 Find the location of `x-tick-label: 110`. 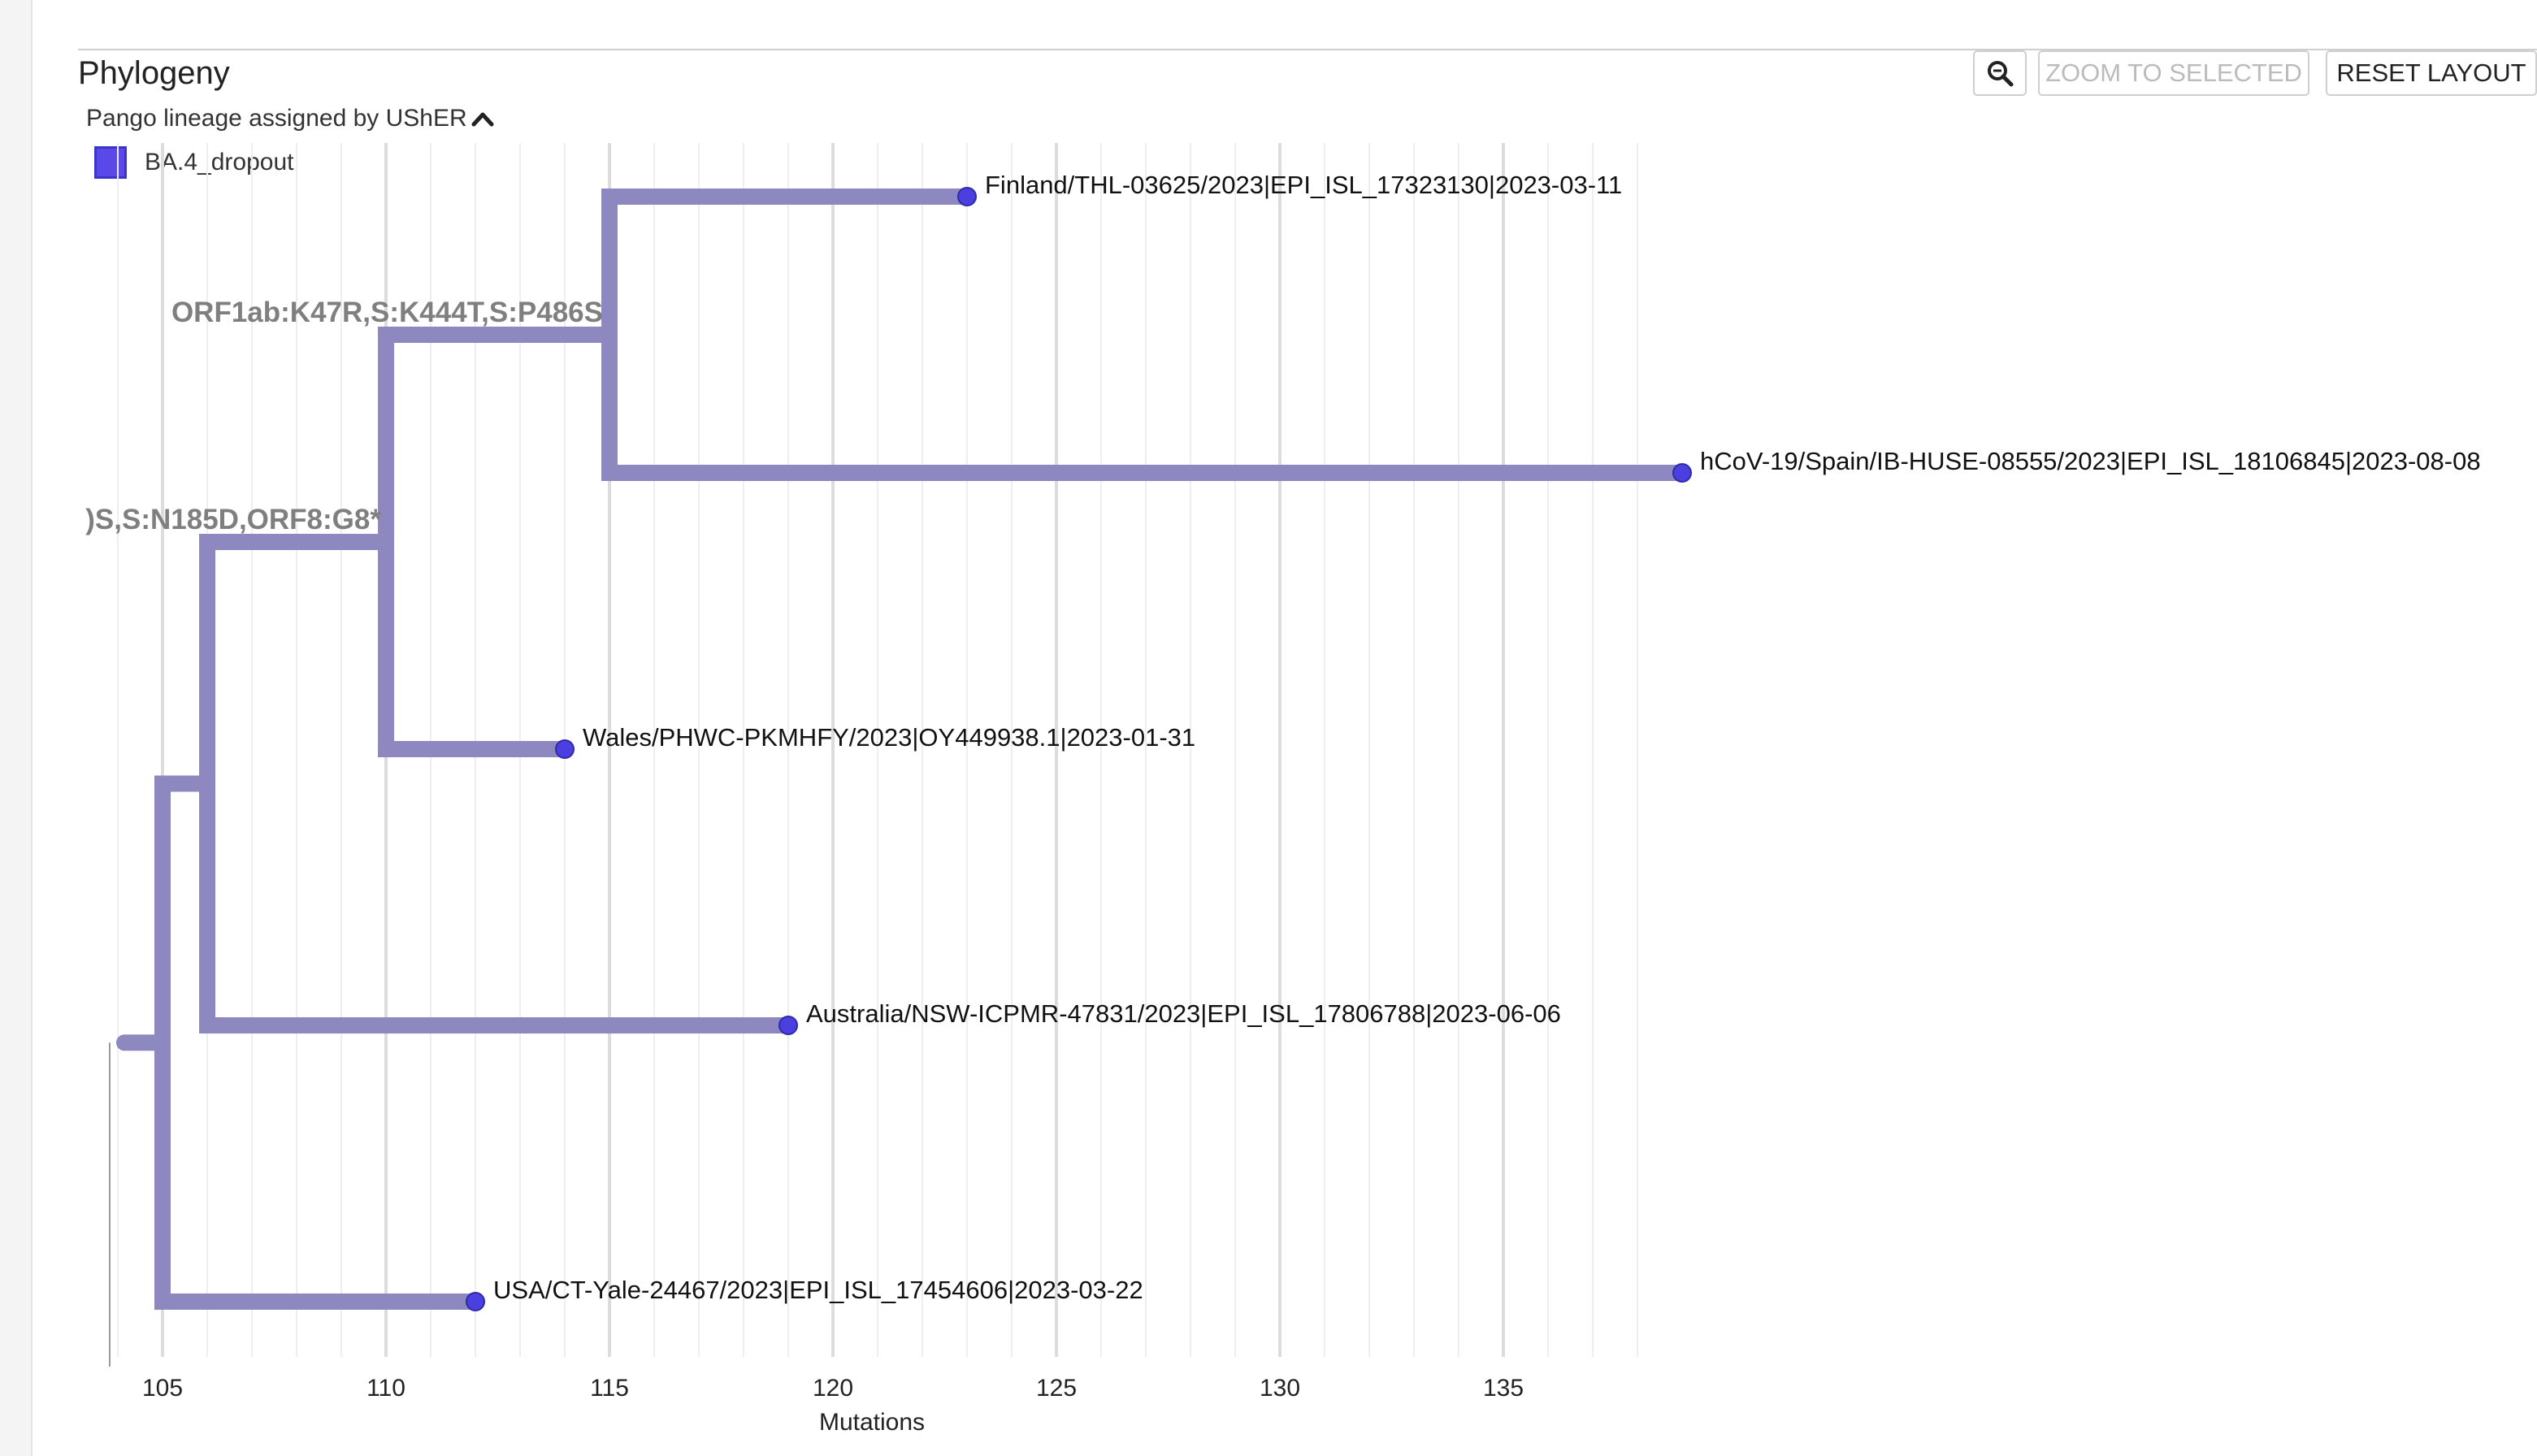

x-tick-label: 110 is located at coordinates (385, 1388).